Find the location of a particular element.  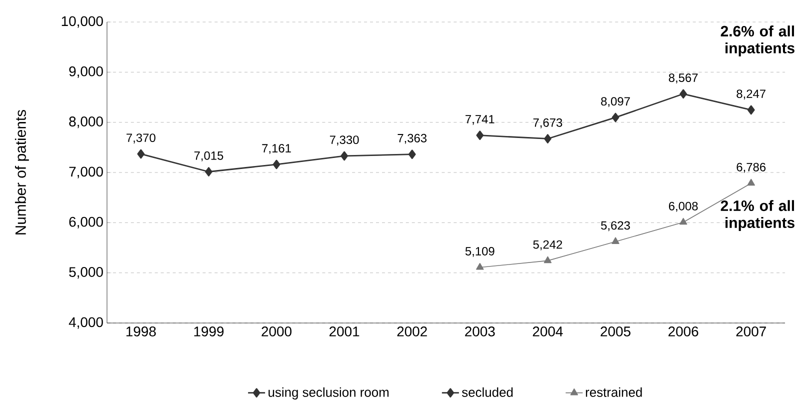

x-tick-label: 2005 is located at coordinates (615, 331).